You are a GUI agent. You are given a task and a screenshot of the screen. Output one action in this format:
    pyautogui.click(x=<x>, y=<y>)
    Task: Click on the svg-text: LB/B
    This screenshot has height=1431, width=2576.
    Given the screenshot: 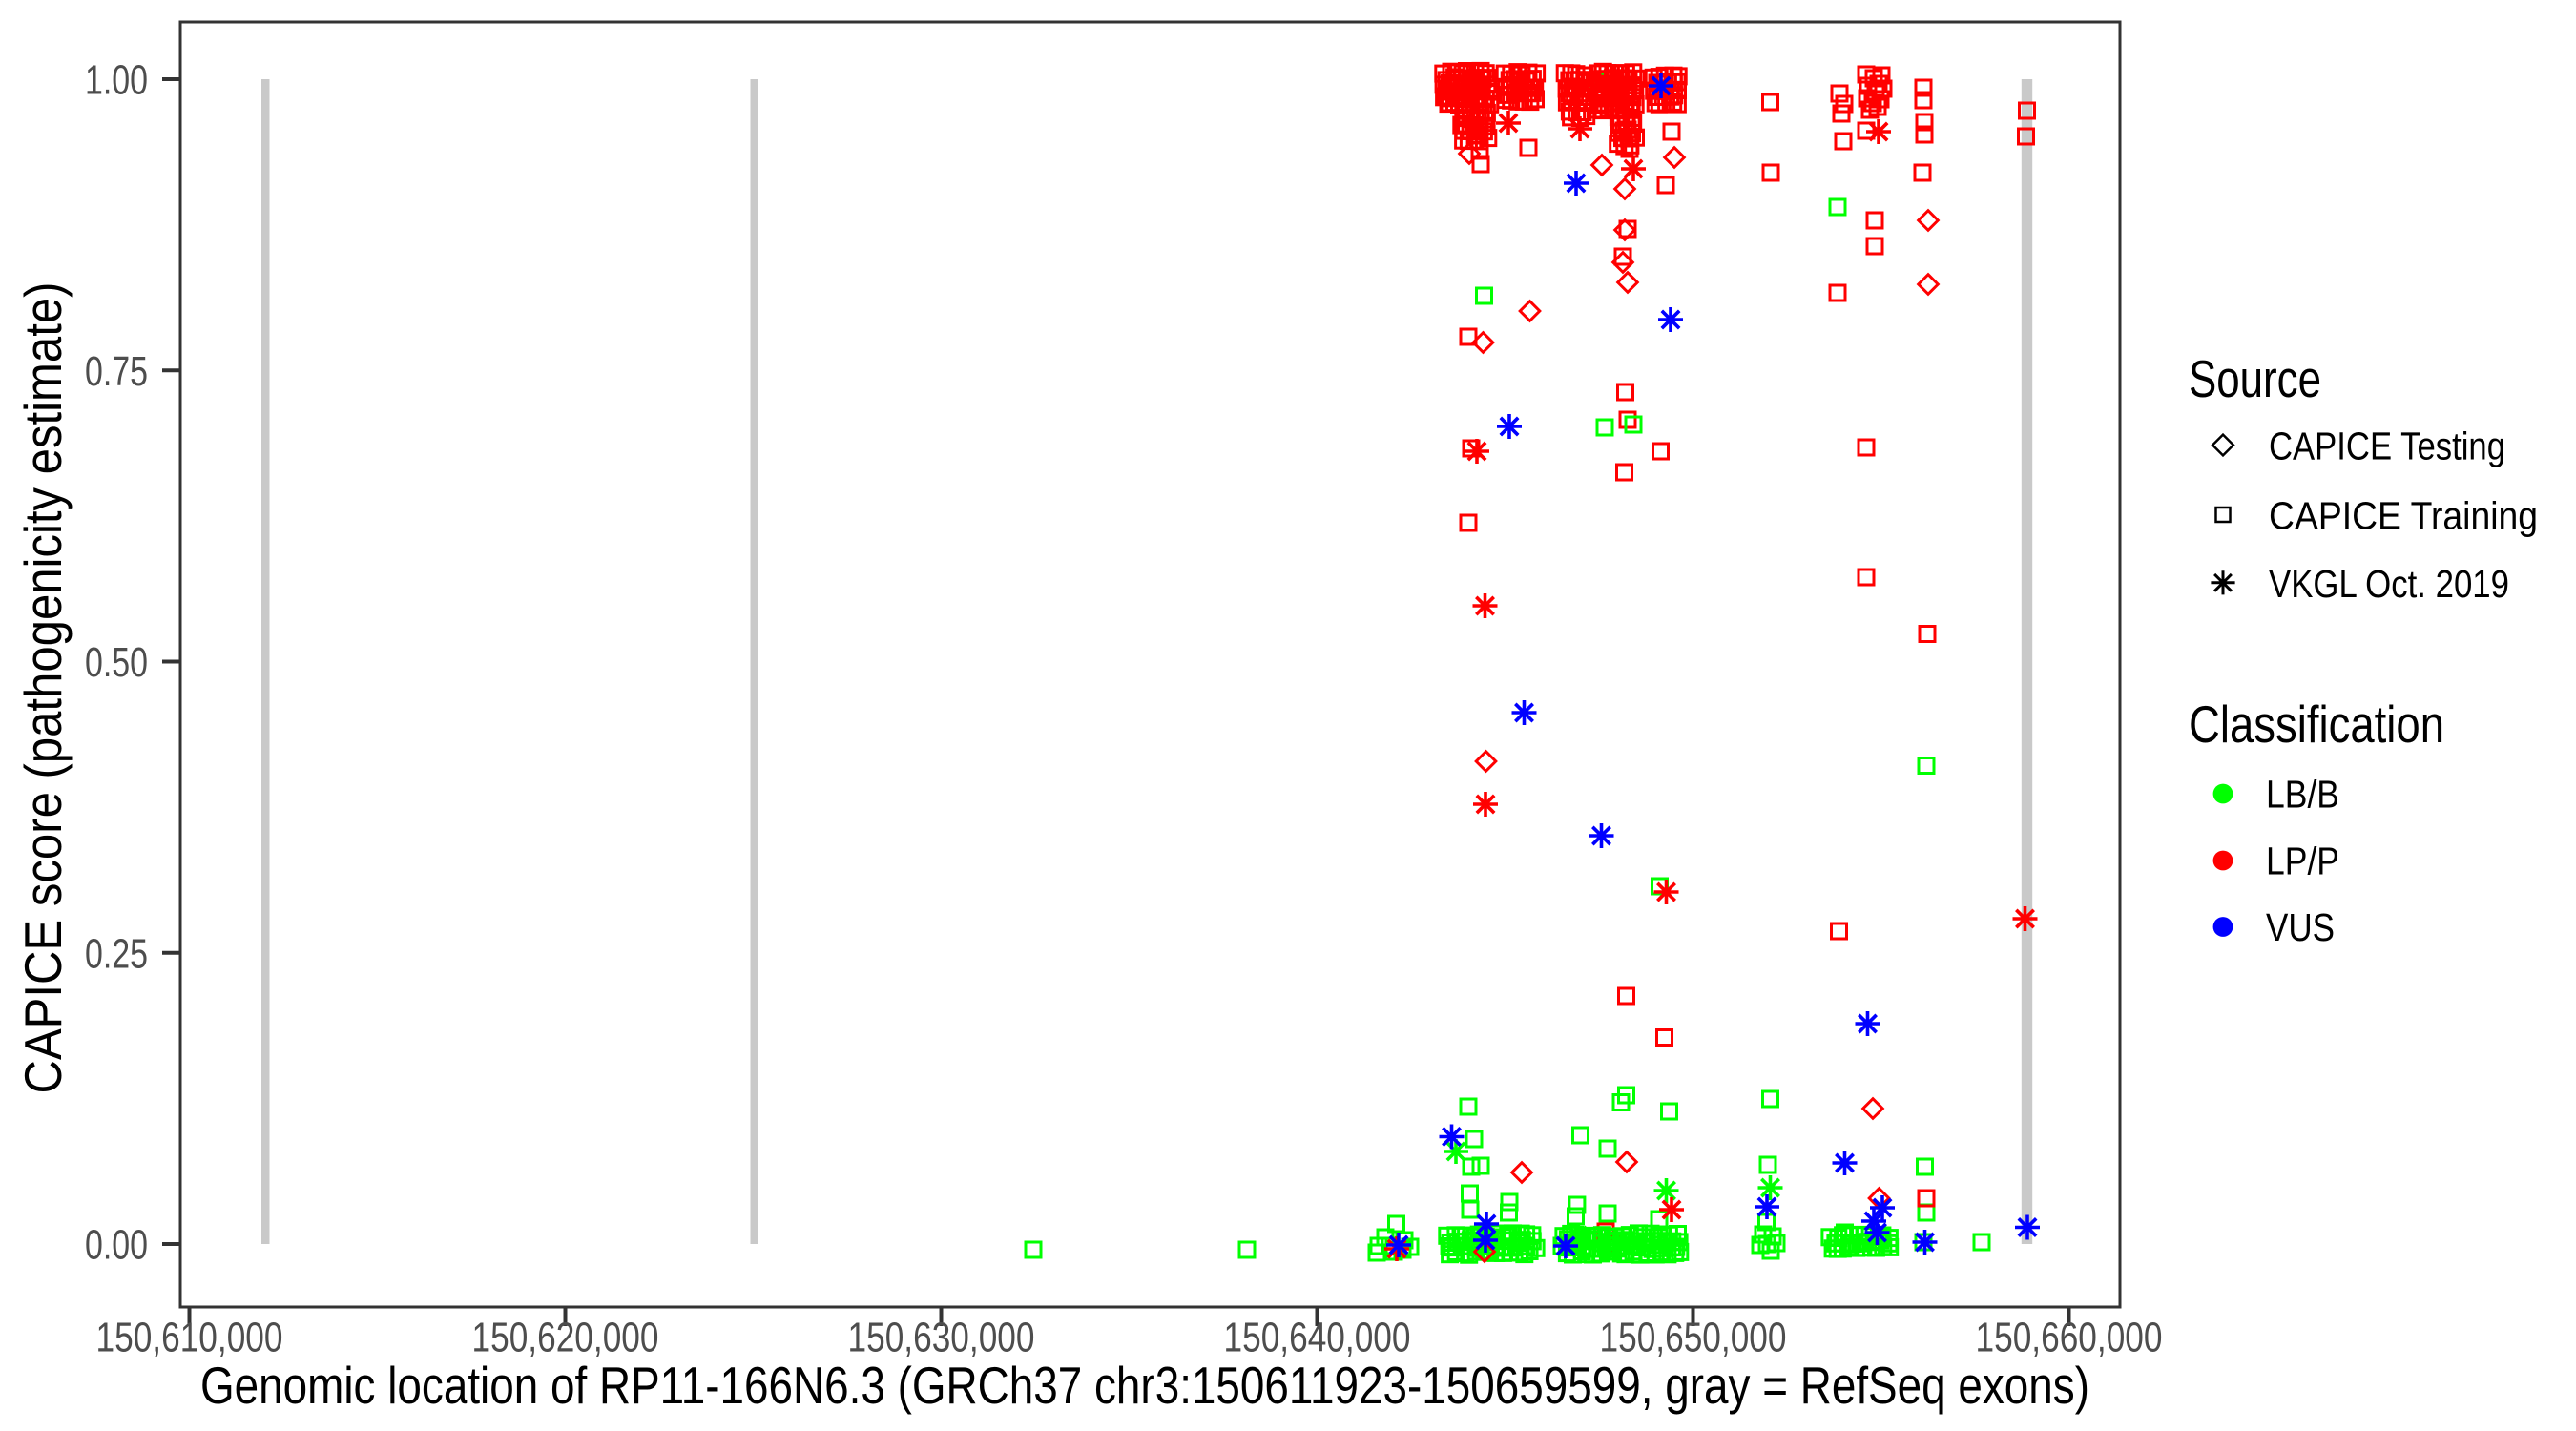 What is the action you would take?
    pyautogui.click(x=2302, y=795)
    